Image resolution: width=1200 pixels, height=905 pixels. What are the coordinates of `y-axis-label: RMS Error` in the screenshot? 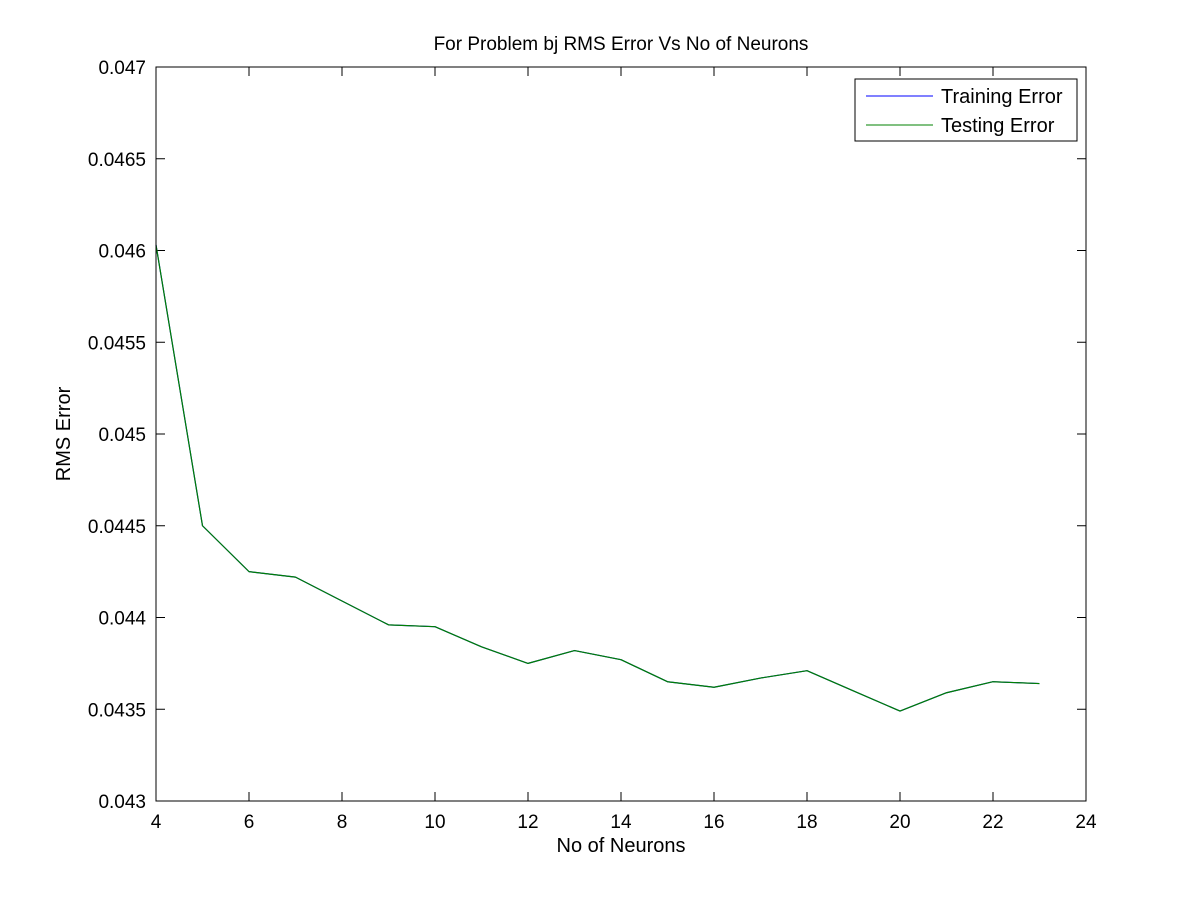 It's located at (64, 433).